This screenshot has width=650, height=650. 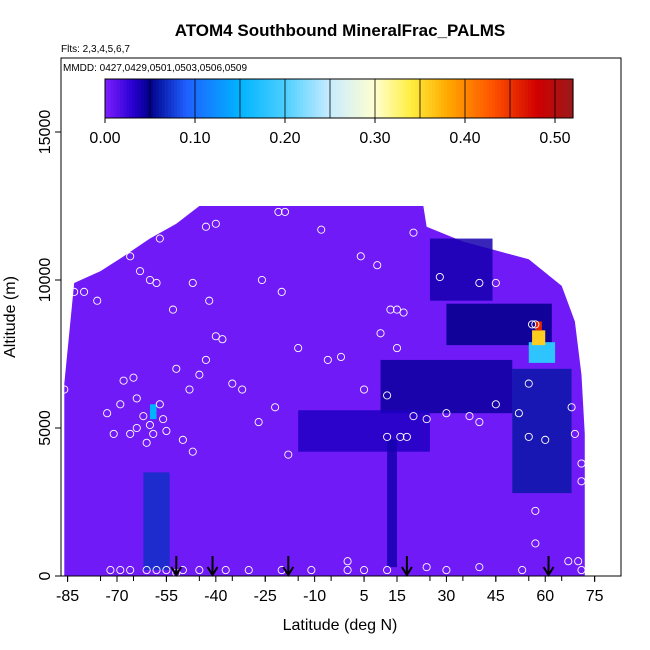 I want to click on x-axis-label: Latitude (deg N), so click(x=340, y=625).